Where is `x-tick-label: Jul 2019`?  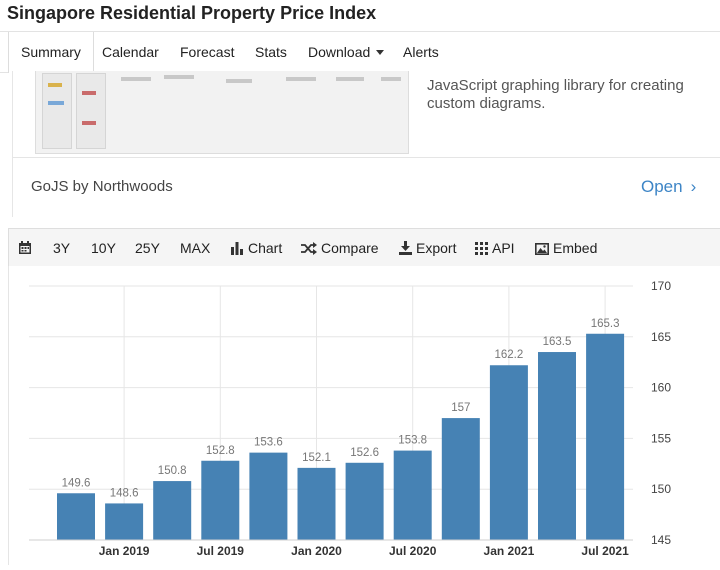 x-tick-label: Jul 2019 is located at coordinates (221, 551).